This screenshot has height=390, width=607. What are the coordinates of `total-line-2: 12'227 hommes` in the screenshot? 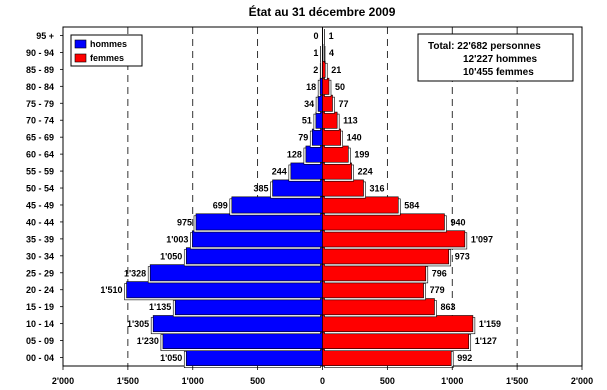 It's located at (500, 59).